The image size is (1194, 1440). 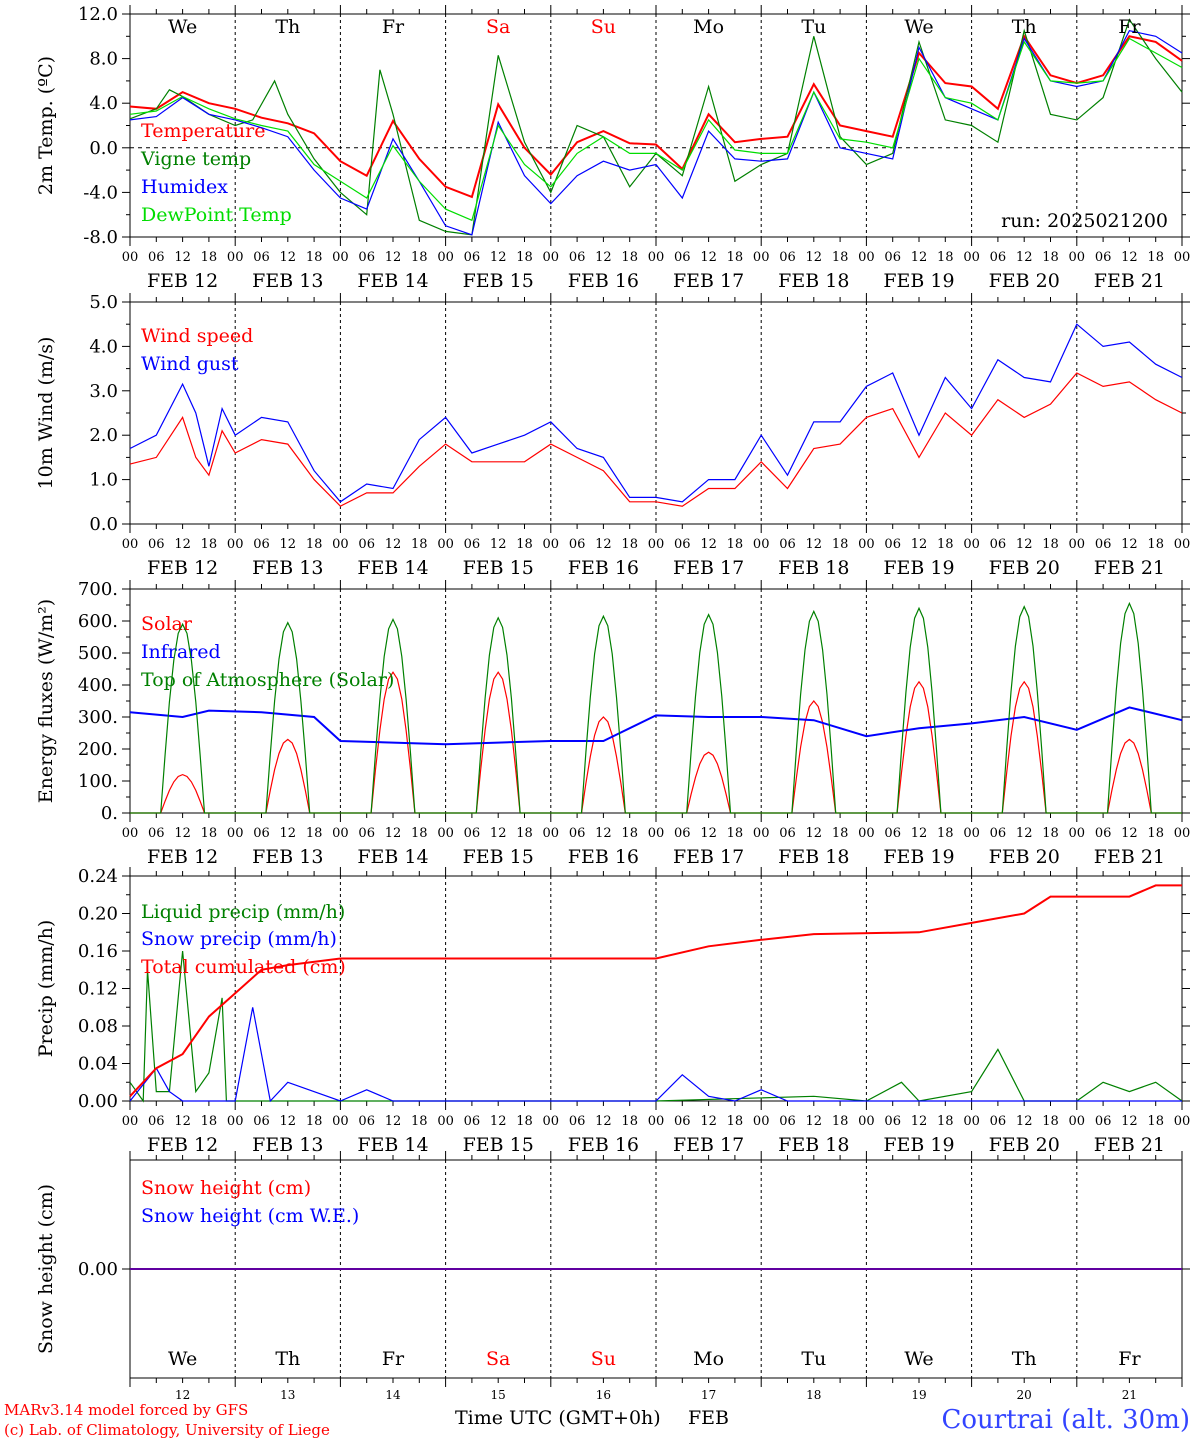 What do you see at coordinates (46, 1269) in the screenshot?
I see `y-axis-label: Snow height (cm)` at bounding box center [46, 1269].